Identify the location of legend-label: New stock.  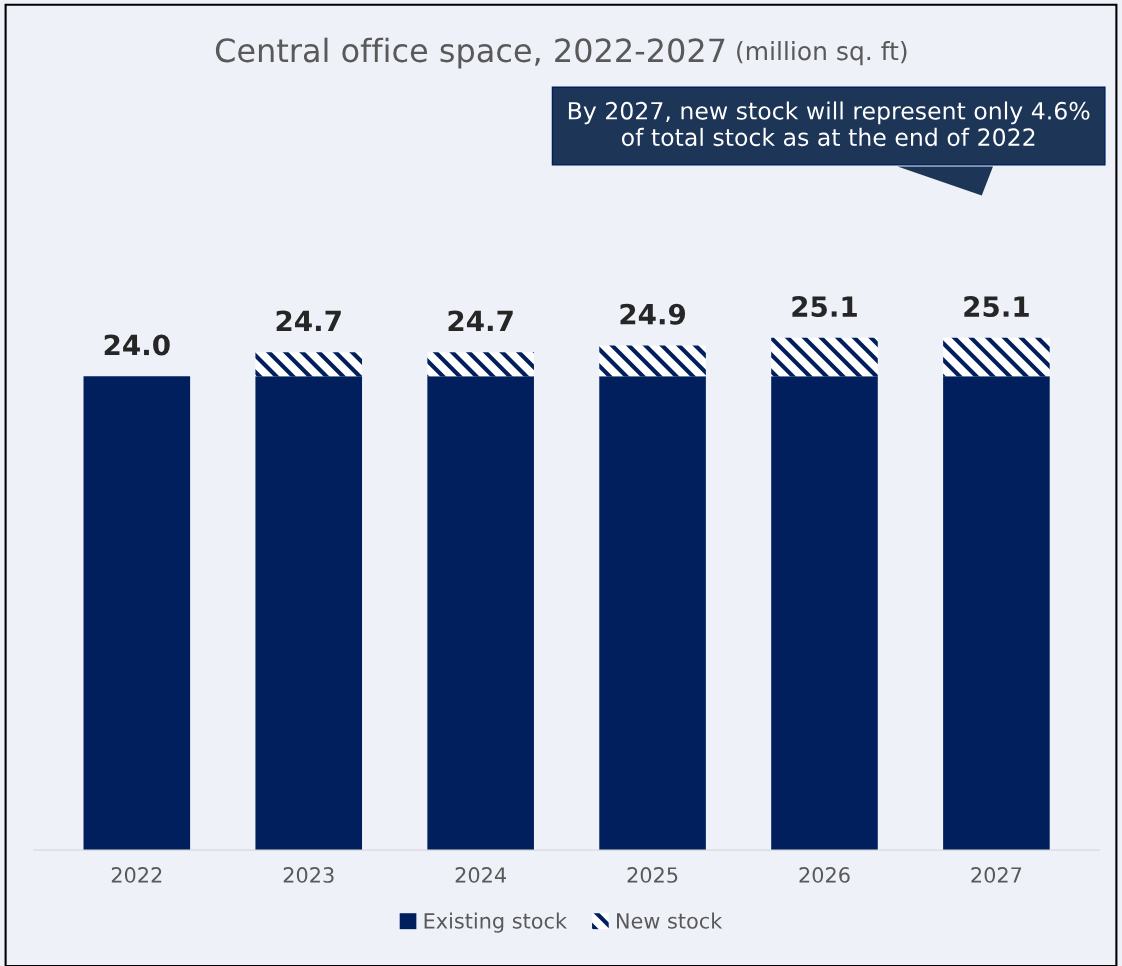
(670, 920).